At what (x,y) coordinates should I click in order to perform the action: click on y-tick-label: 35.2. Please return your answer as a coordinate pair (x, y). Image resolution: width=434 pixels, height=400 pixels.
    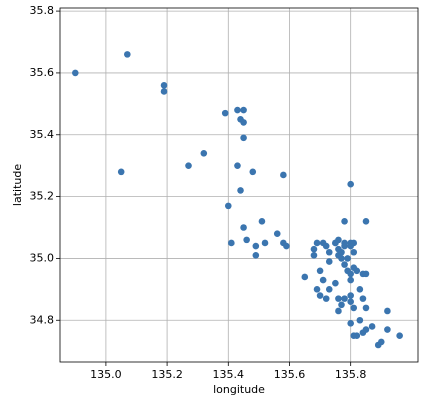
    Looking at the image, I should click on (42, 196).